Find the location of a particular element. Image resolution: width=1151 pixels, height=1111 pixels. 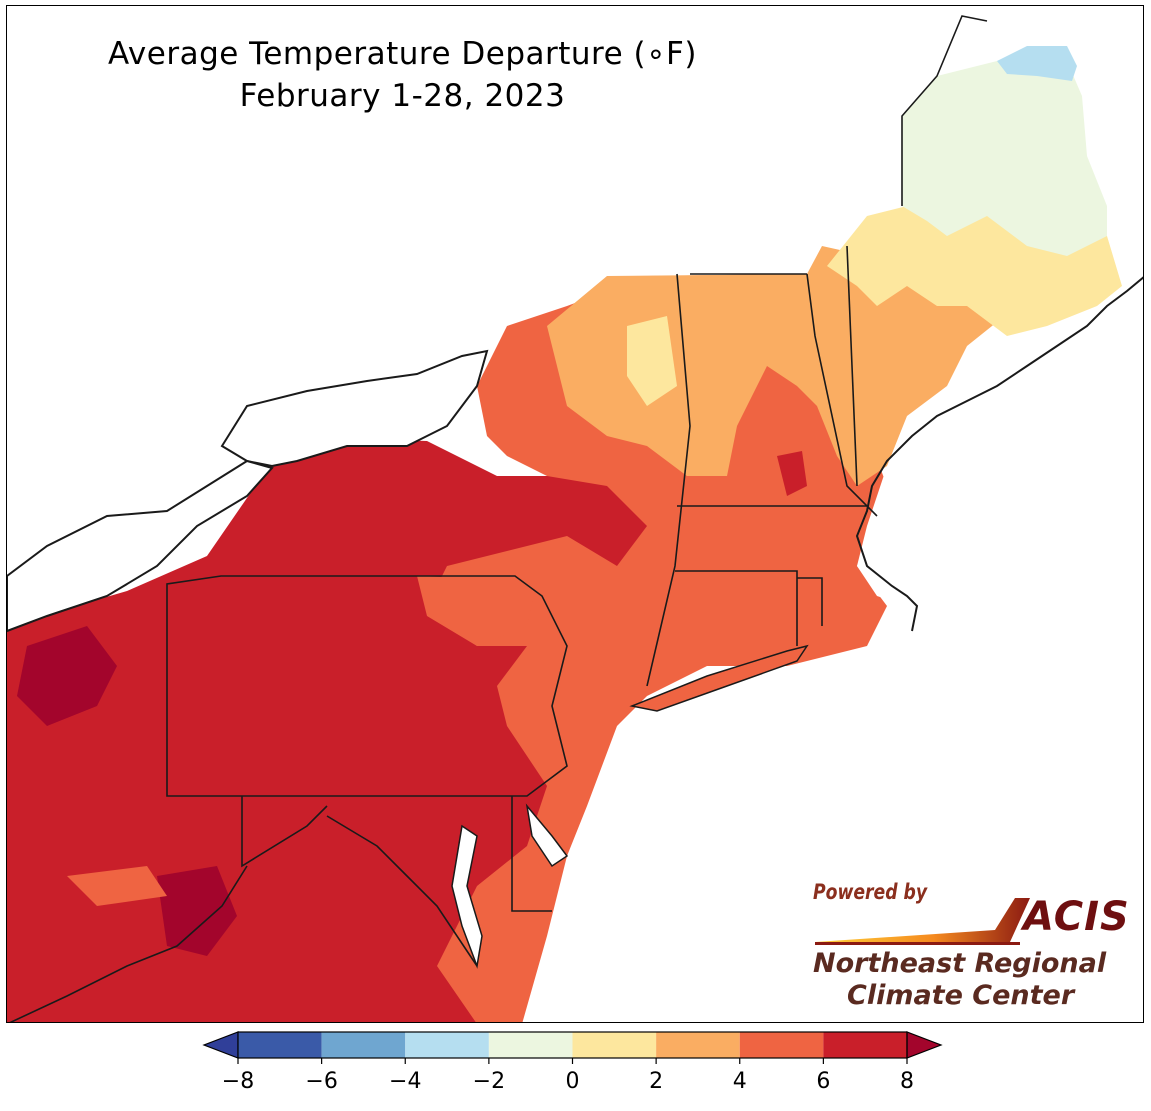

patch-light-pa is located at coordinates (477, 611).